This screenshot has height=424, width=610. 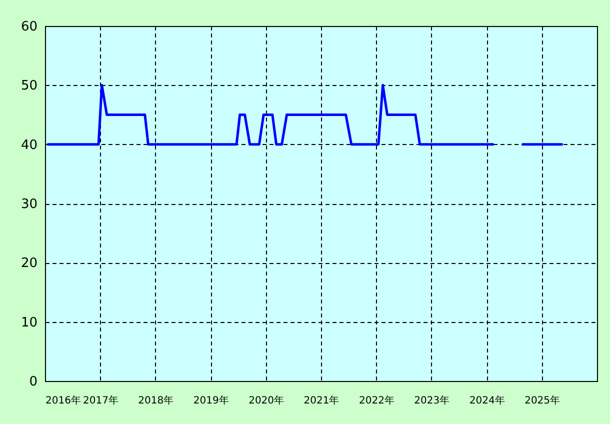 What do you see at coordinates (29, 27) in the screenshot?
I see `y-tick-label: 60` at bounding box center [29, 27].